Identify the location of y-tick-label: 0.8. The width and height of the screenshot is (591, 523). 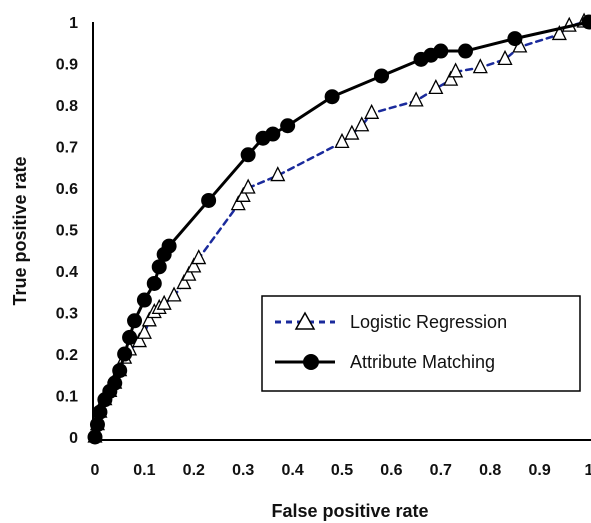
(67, 106).